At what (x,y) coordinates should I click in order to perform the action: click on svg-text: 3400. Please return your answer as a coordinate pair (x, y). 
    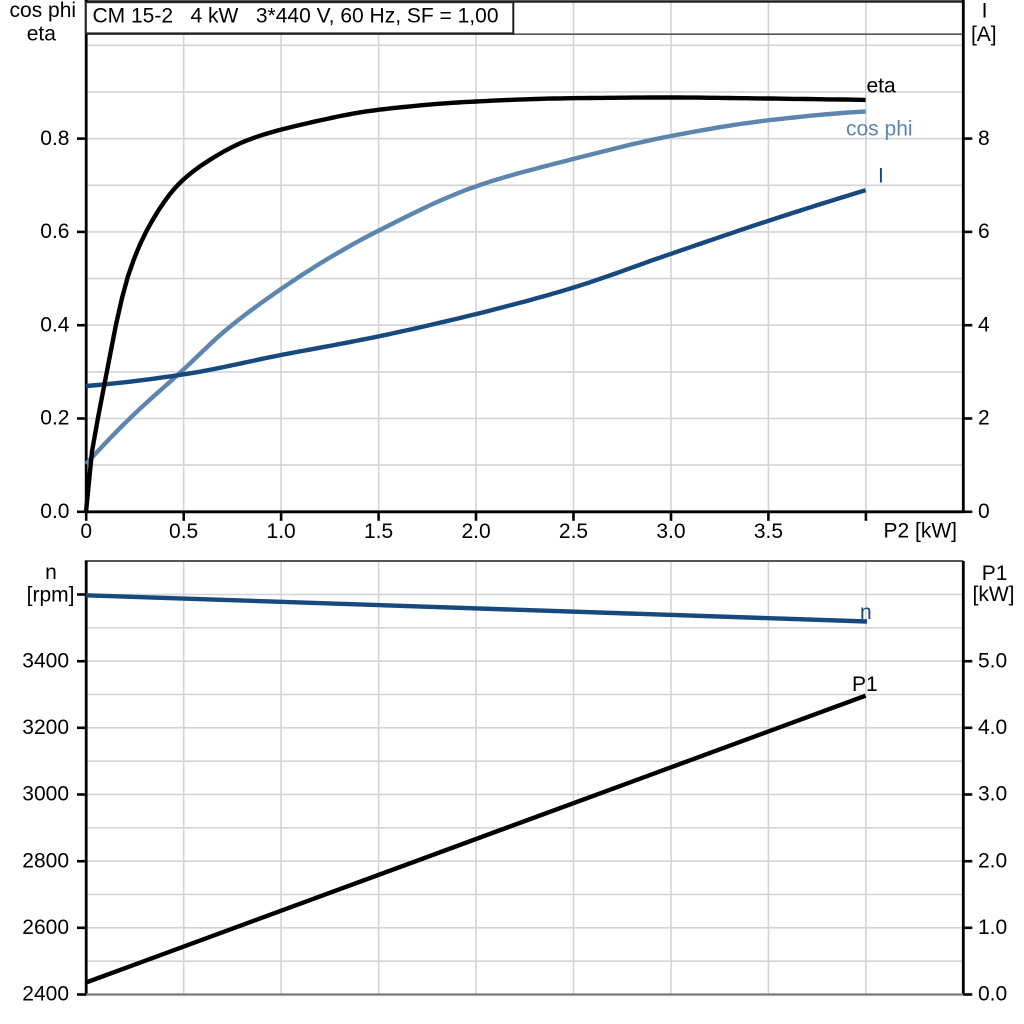
    Looking at the image, I should click on (45, 660).